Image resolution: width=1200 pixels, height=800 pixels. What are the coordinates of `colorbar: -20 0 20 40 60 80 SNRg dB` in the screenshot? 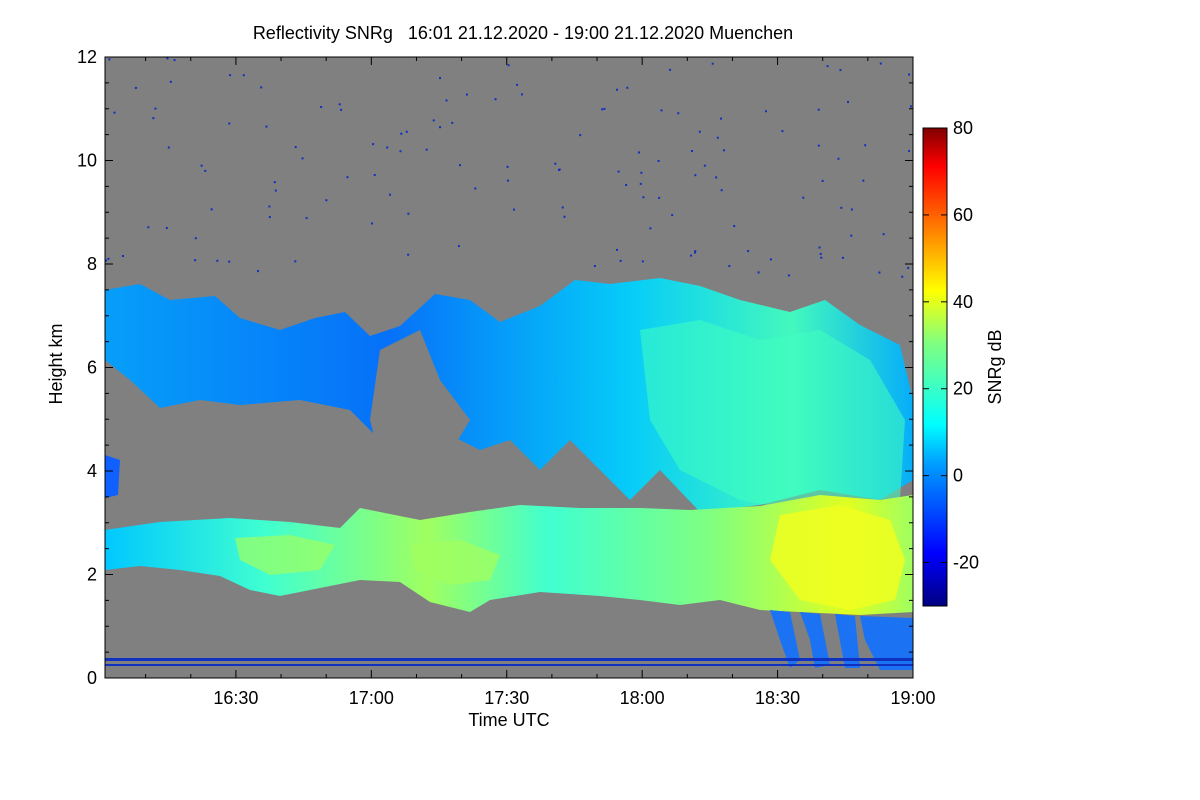 It's located at (963, 362).